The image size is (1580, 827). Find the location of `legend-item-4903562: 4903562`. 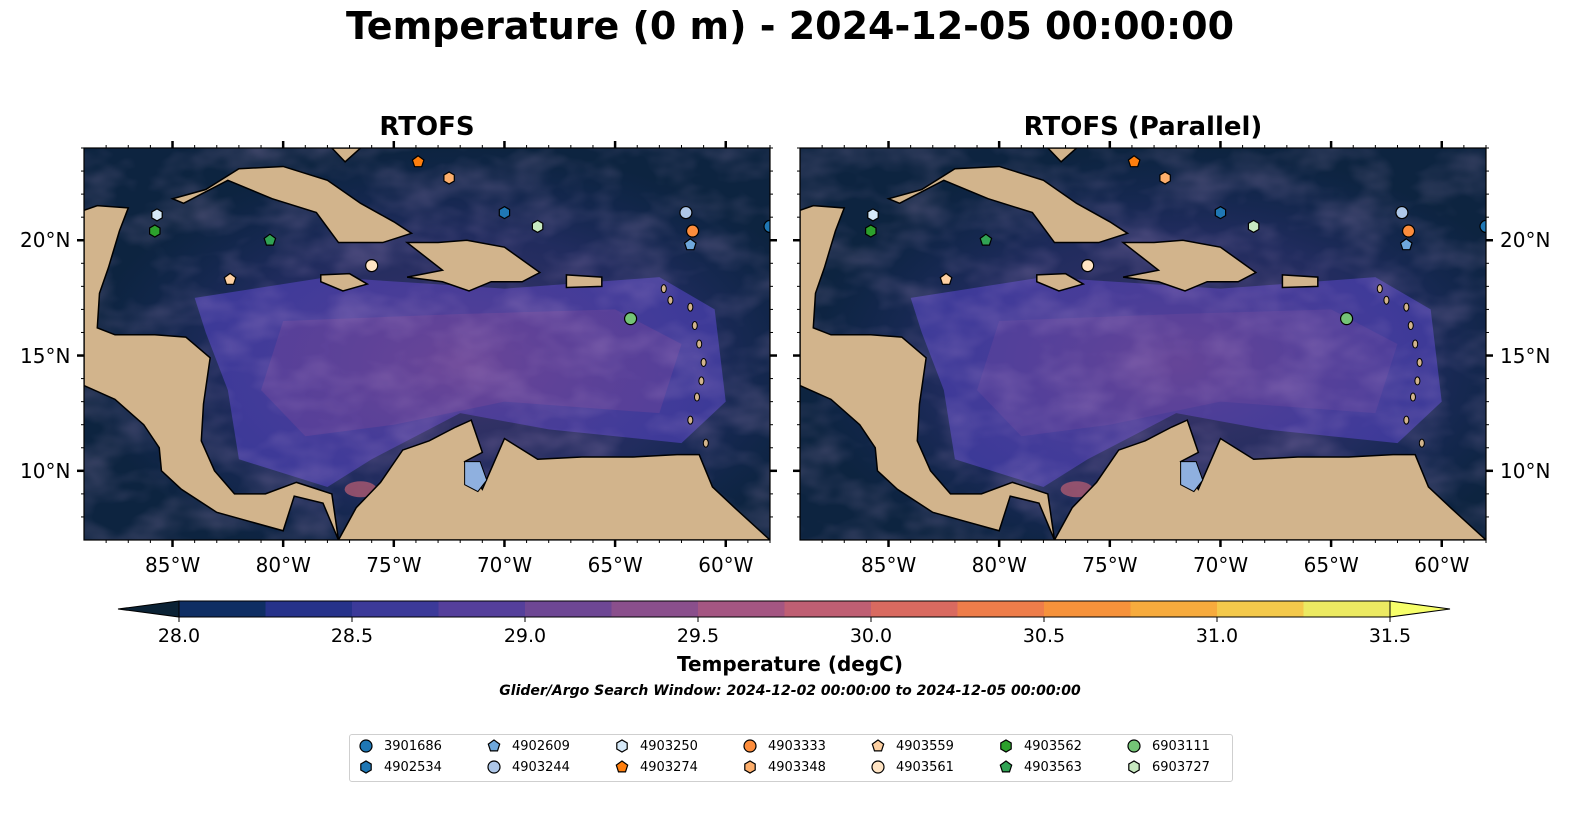

legend-item-4903562: 4903562 is located at coordinates (1040, 746).